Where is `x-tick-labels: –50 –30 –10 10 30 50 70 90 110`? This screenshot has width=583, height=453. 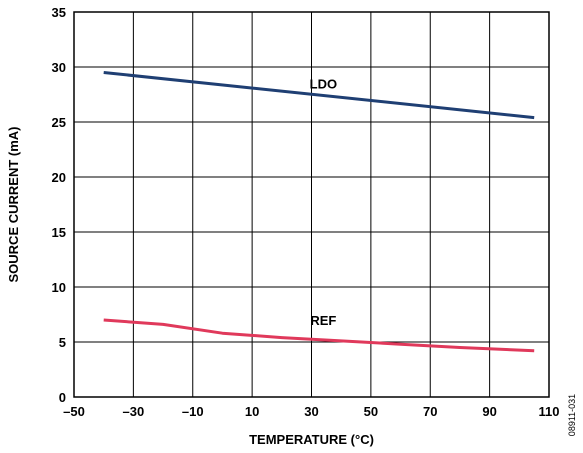
x-tick-labels: –50 –30 –10 10 30 50 70 90 110 is located at coordinates (311, 411).